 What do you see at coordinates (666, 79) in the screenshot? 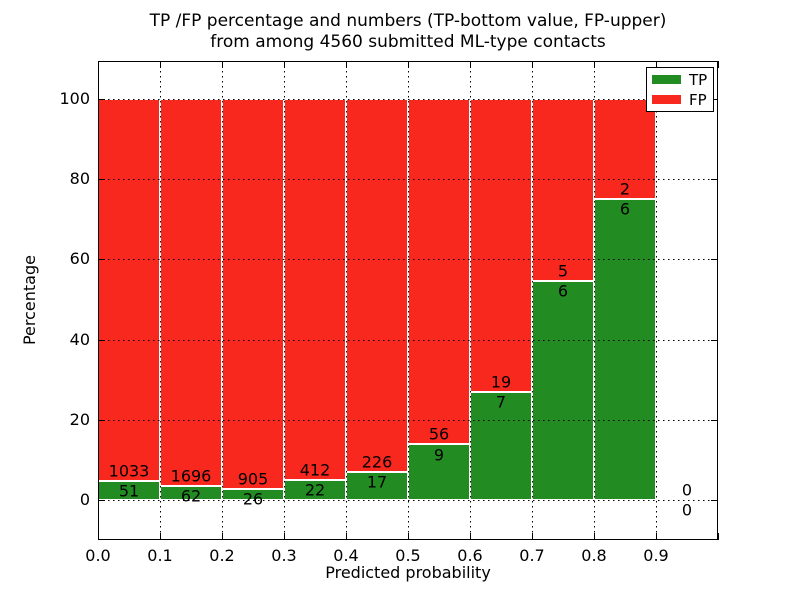
I see `tp-swatch-icon` at bounding box center [666, 79].